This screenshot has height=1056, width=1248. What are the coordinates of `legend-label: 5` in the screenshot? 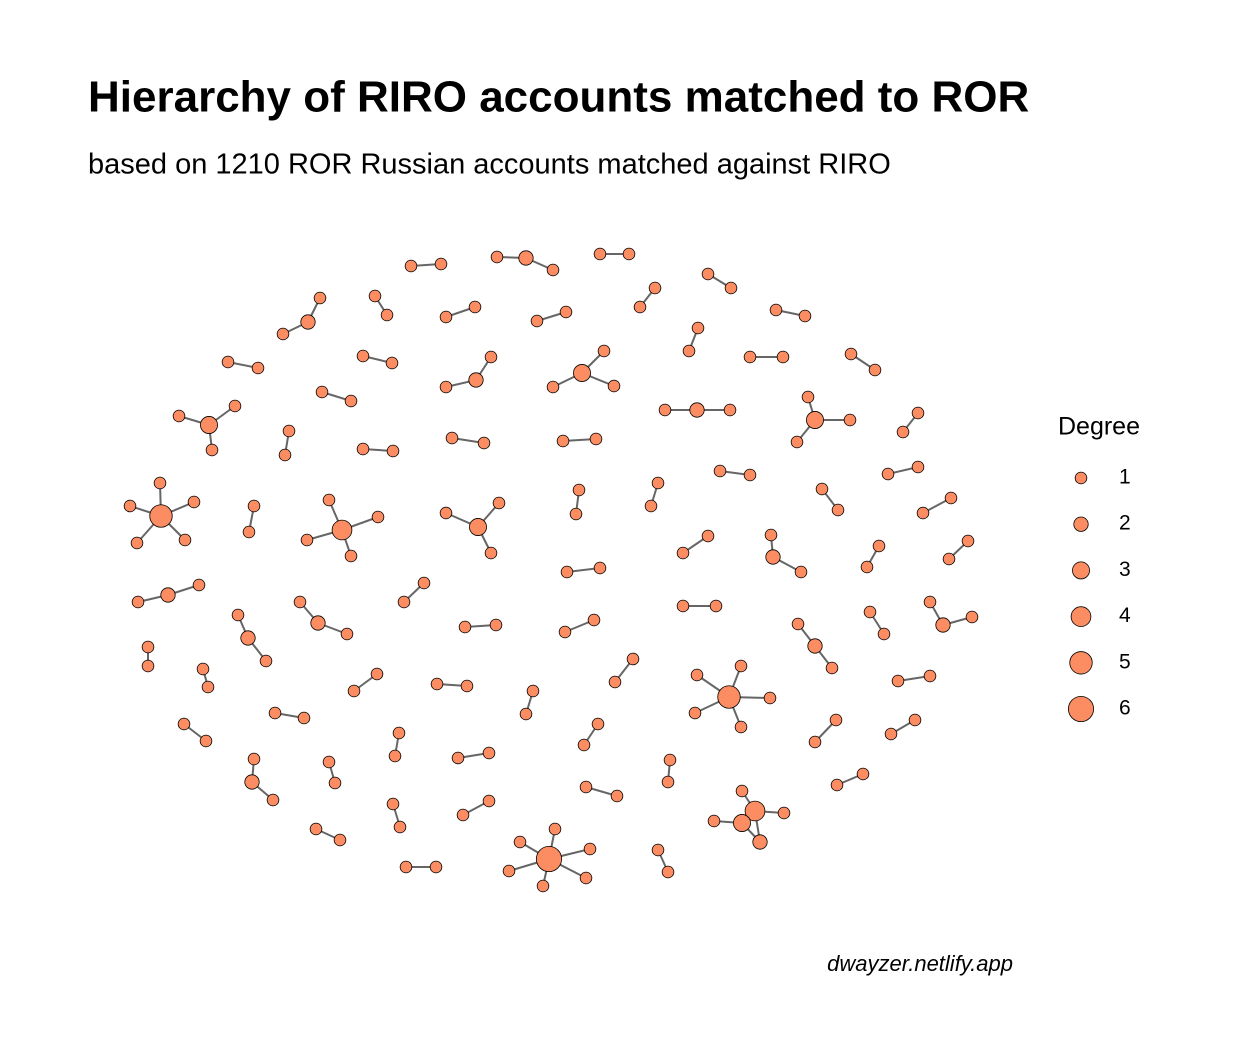 It's located at (1125, 661).